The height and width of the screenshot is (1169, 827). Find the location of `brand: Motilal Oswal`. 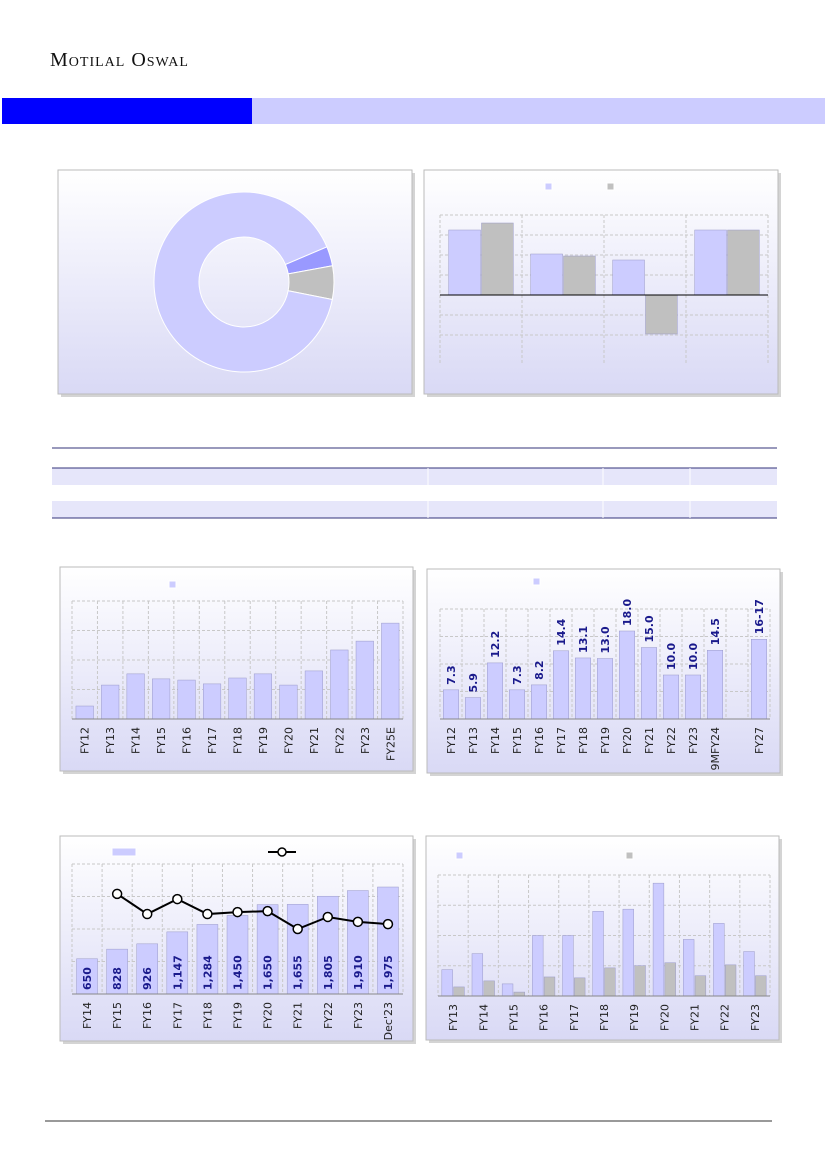

brand: Motilal Oswal is located at coordinates (119, 60).